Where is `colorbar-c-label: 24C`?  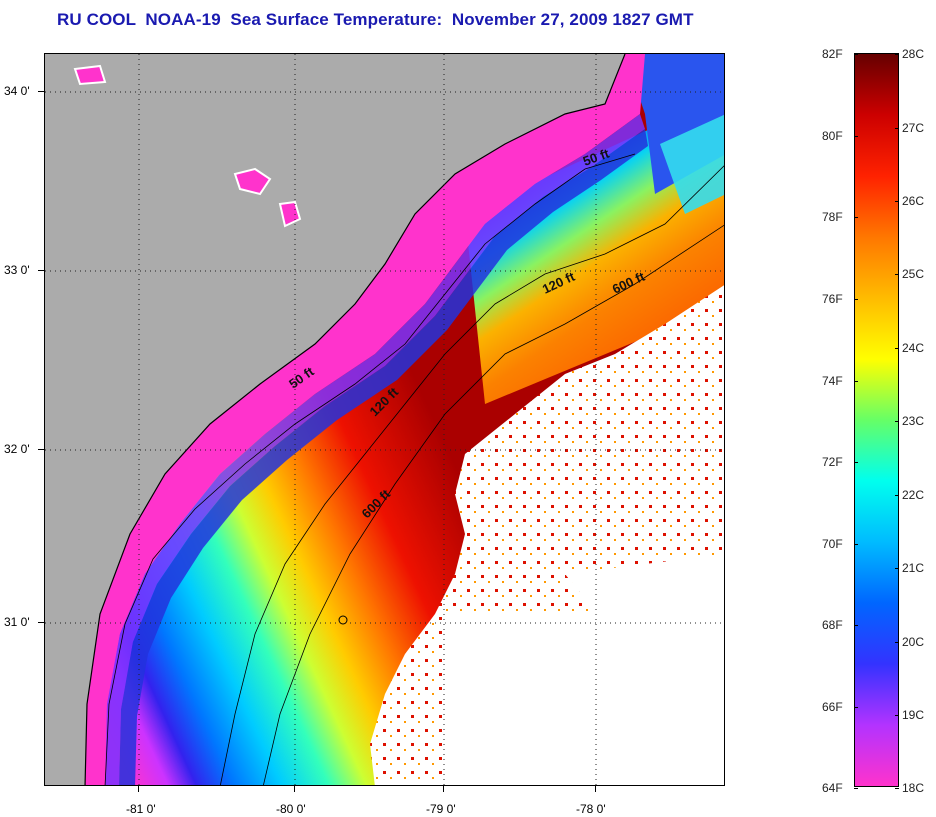
colorbar-c-label: 24C is located at coordinates (913, 348).